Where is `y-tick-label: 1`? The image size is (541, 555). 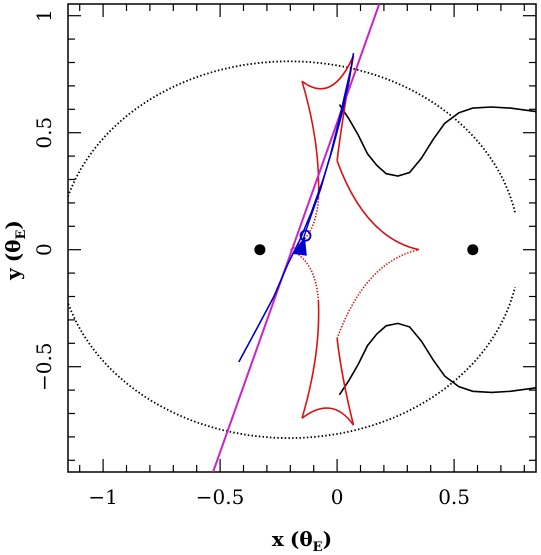 y-tick-label: 1 is located at coordinates (44, 15).